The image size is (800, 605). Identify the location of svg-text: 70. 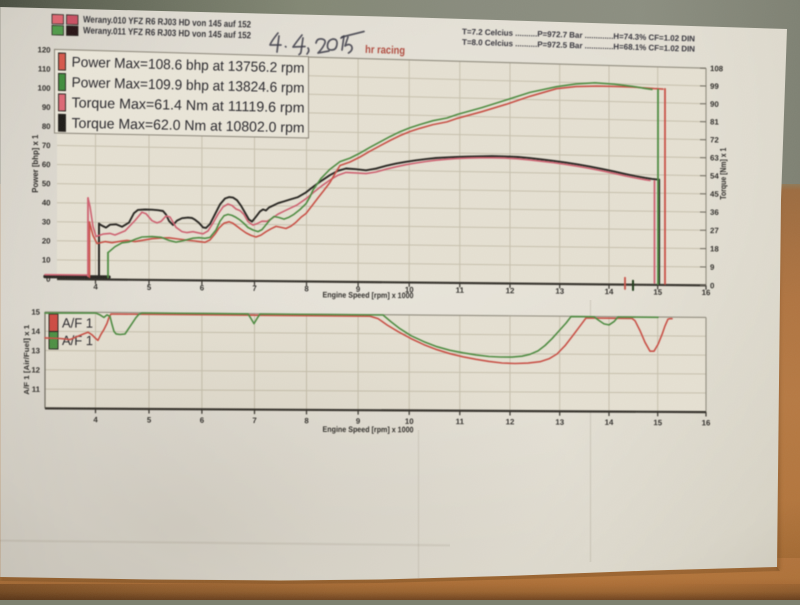
(47, 145).